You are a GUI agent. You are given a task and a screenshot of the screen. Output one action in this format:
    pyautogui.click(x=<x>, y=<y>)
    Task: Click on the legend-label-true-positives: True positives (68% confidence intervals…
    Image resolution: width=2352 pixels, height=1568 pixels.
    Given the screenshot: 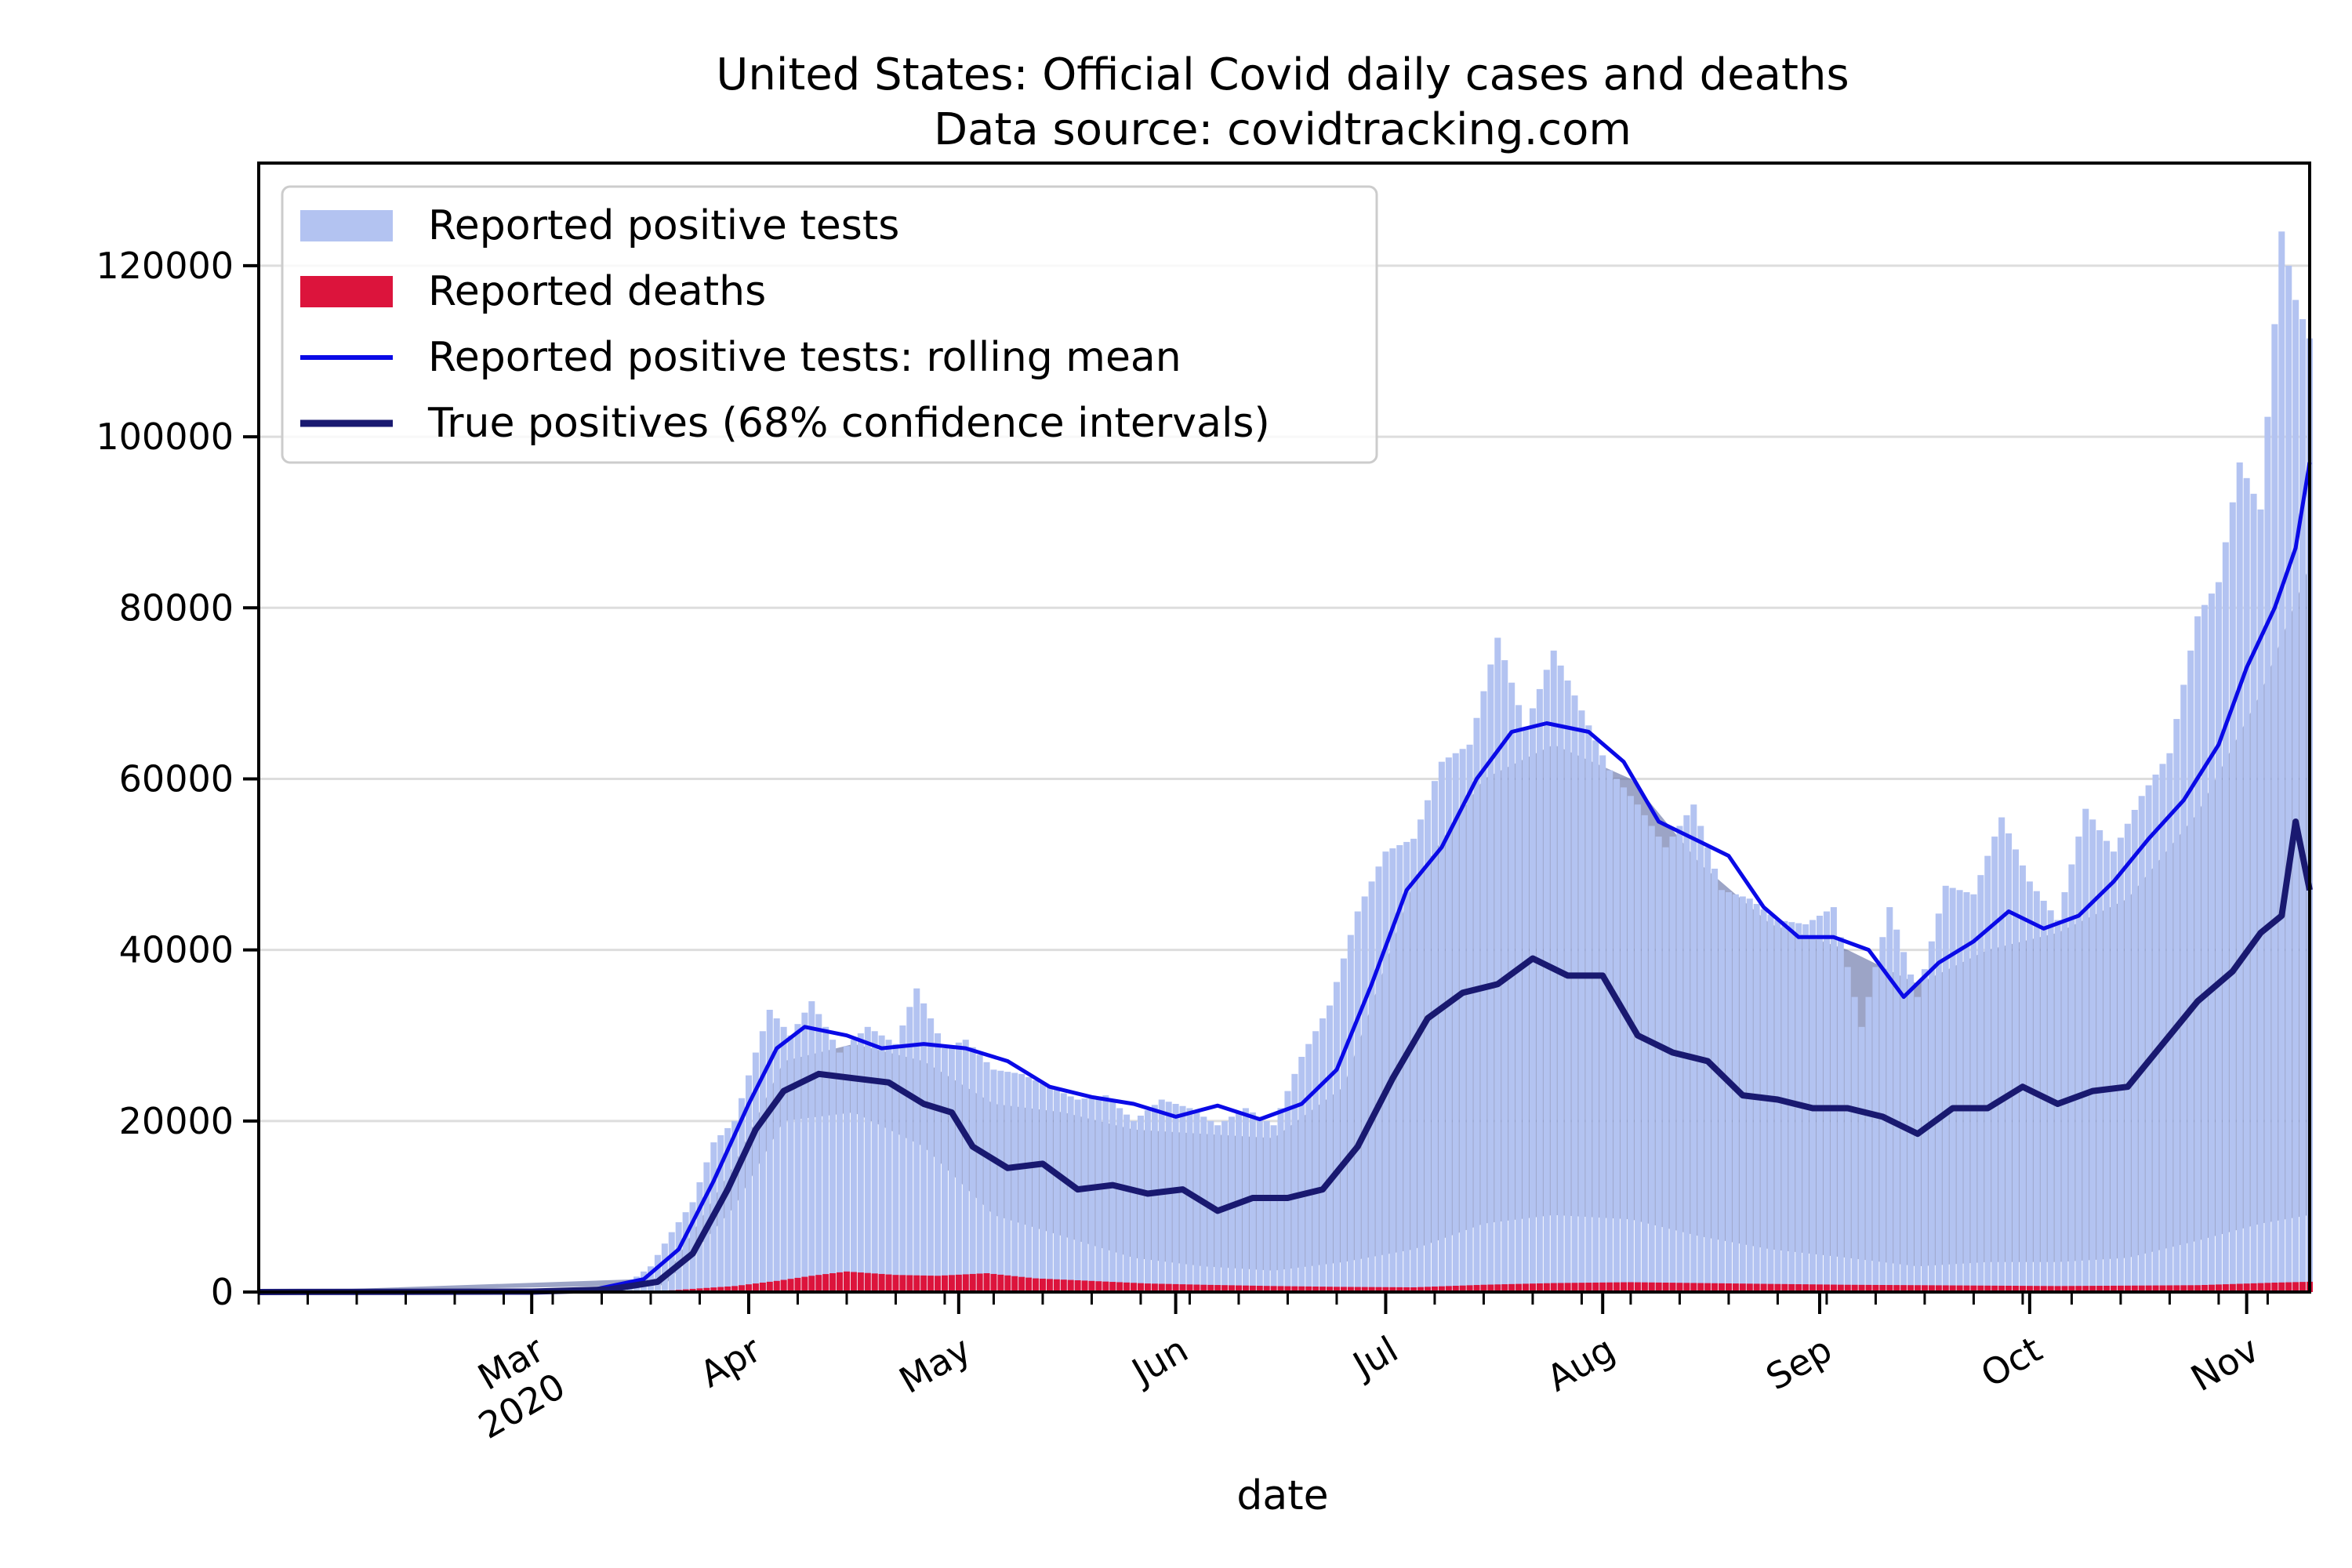 What is the action you would take?
    pyautogui.click(x=848, y=424)
    